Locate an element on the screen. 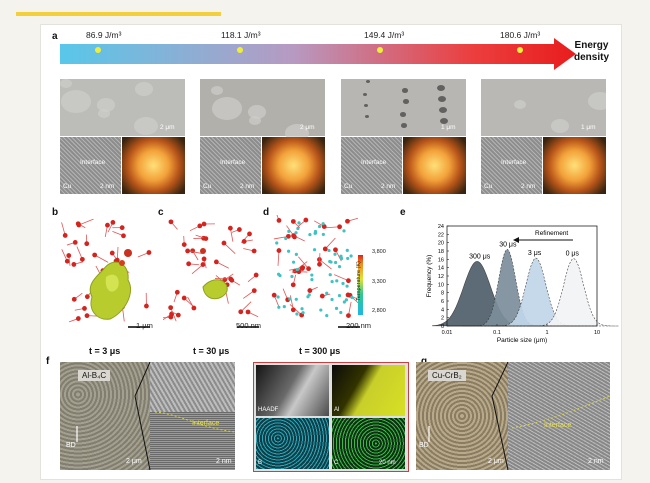 The width and height of the screenshot is (650, 483). particle-simulation-d is located at coordinates (317, 271).